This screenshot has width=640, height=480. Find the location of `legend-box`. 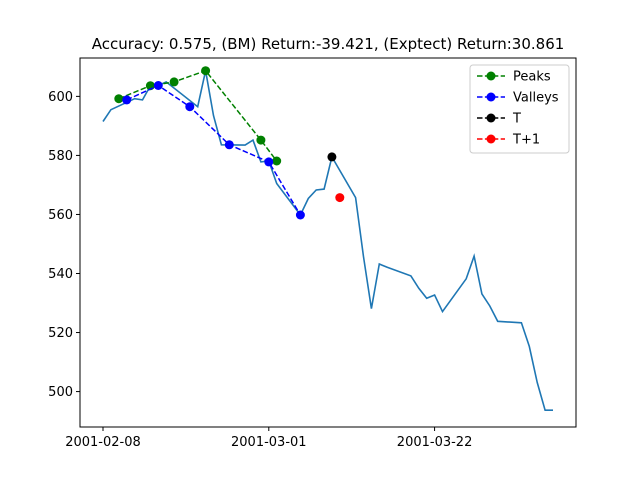

legend-box is located at coordinates (519, 109).